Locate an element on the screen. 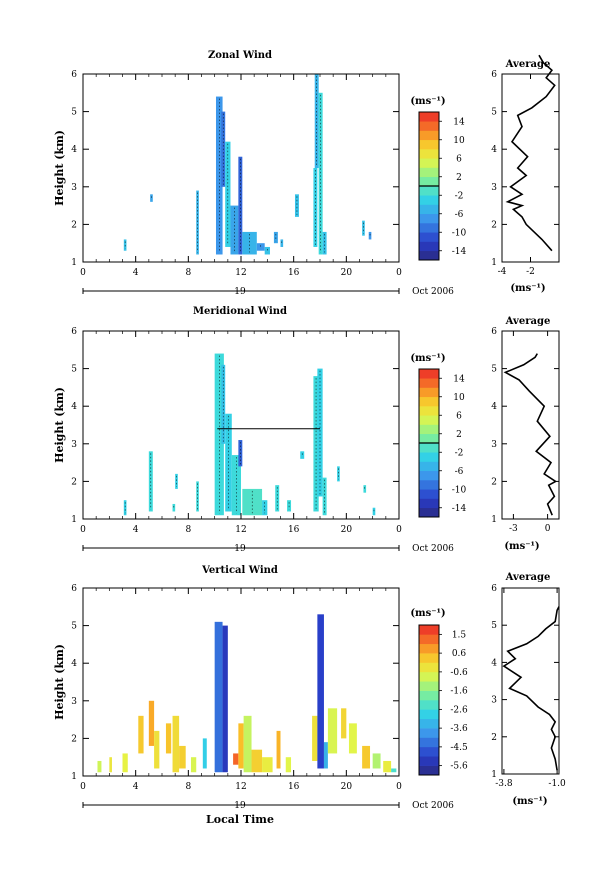 Image resolution: width=612 pixels, height=873 pixels. colorbar-tick-label: -5.6 is located at coordinates (459, 767).